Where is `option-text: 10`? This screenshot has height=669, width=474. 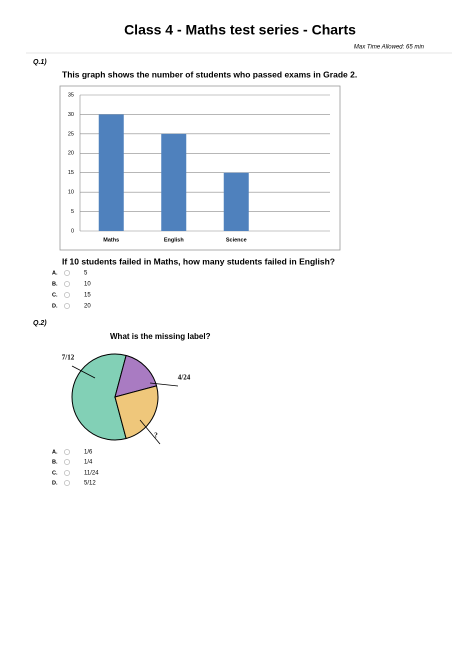
option-text: 10 is located at coordinates (87, 285).